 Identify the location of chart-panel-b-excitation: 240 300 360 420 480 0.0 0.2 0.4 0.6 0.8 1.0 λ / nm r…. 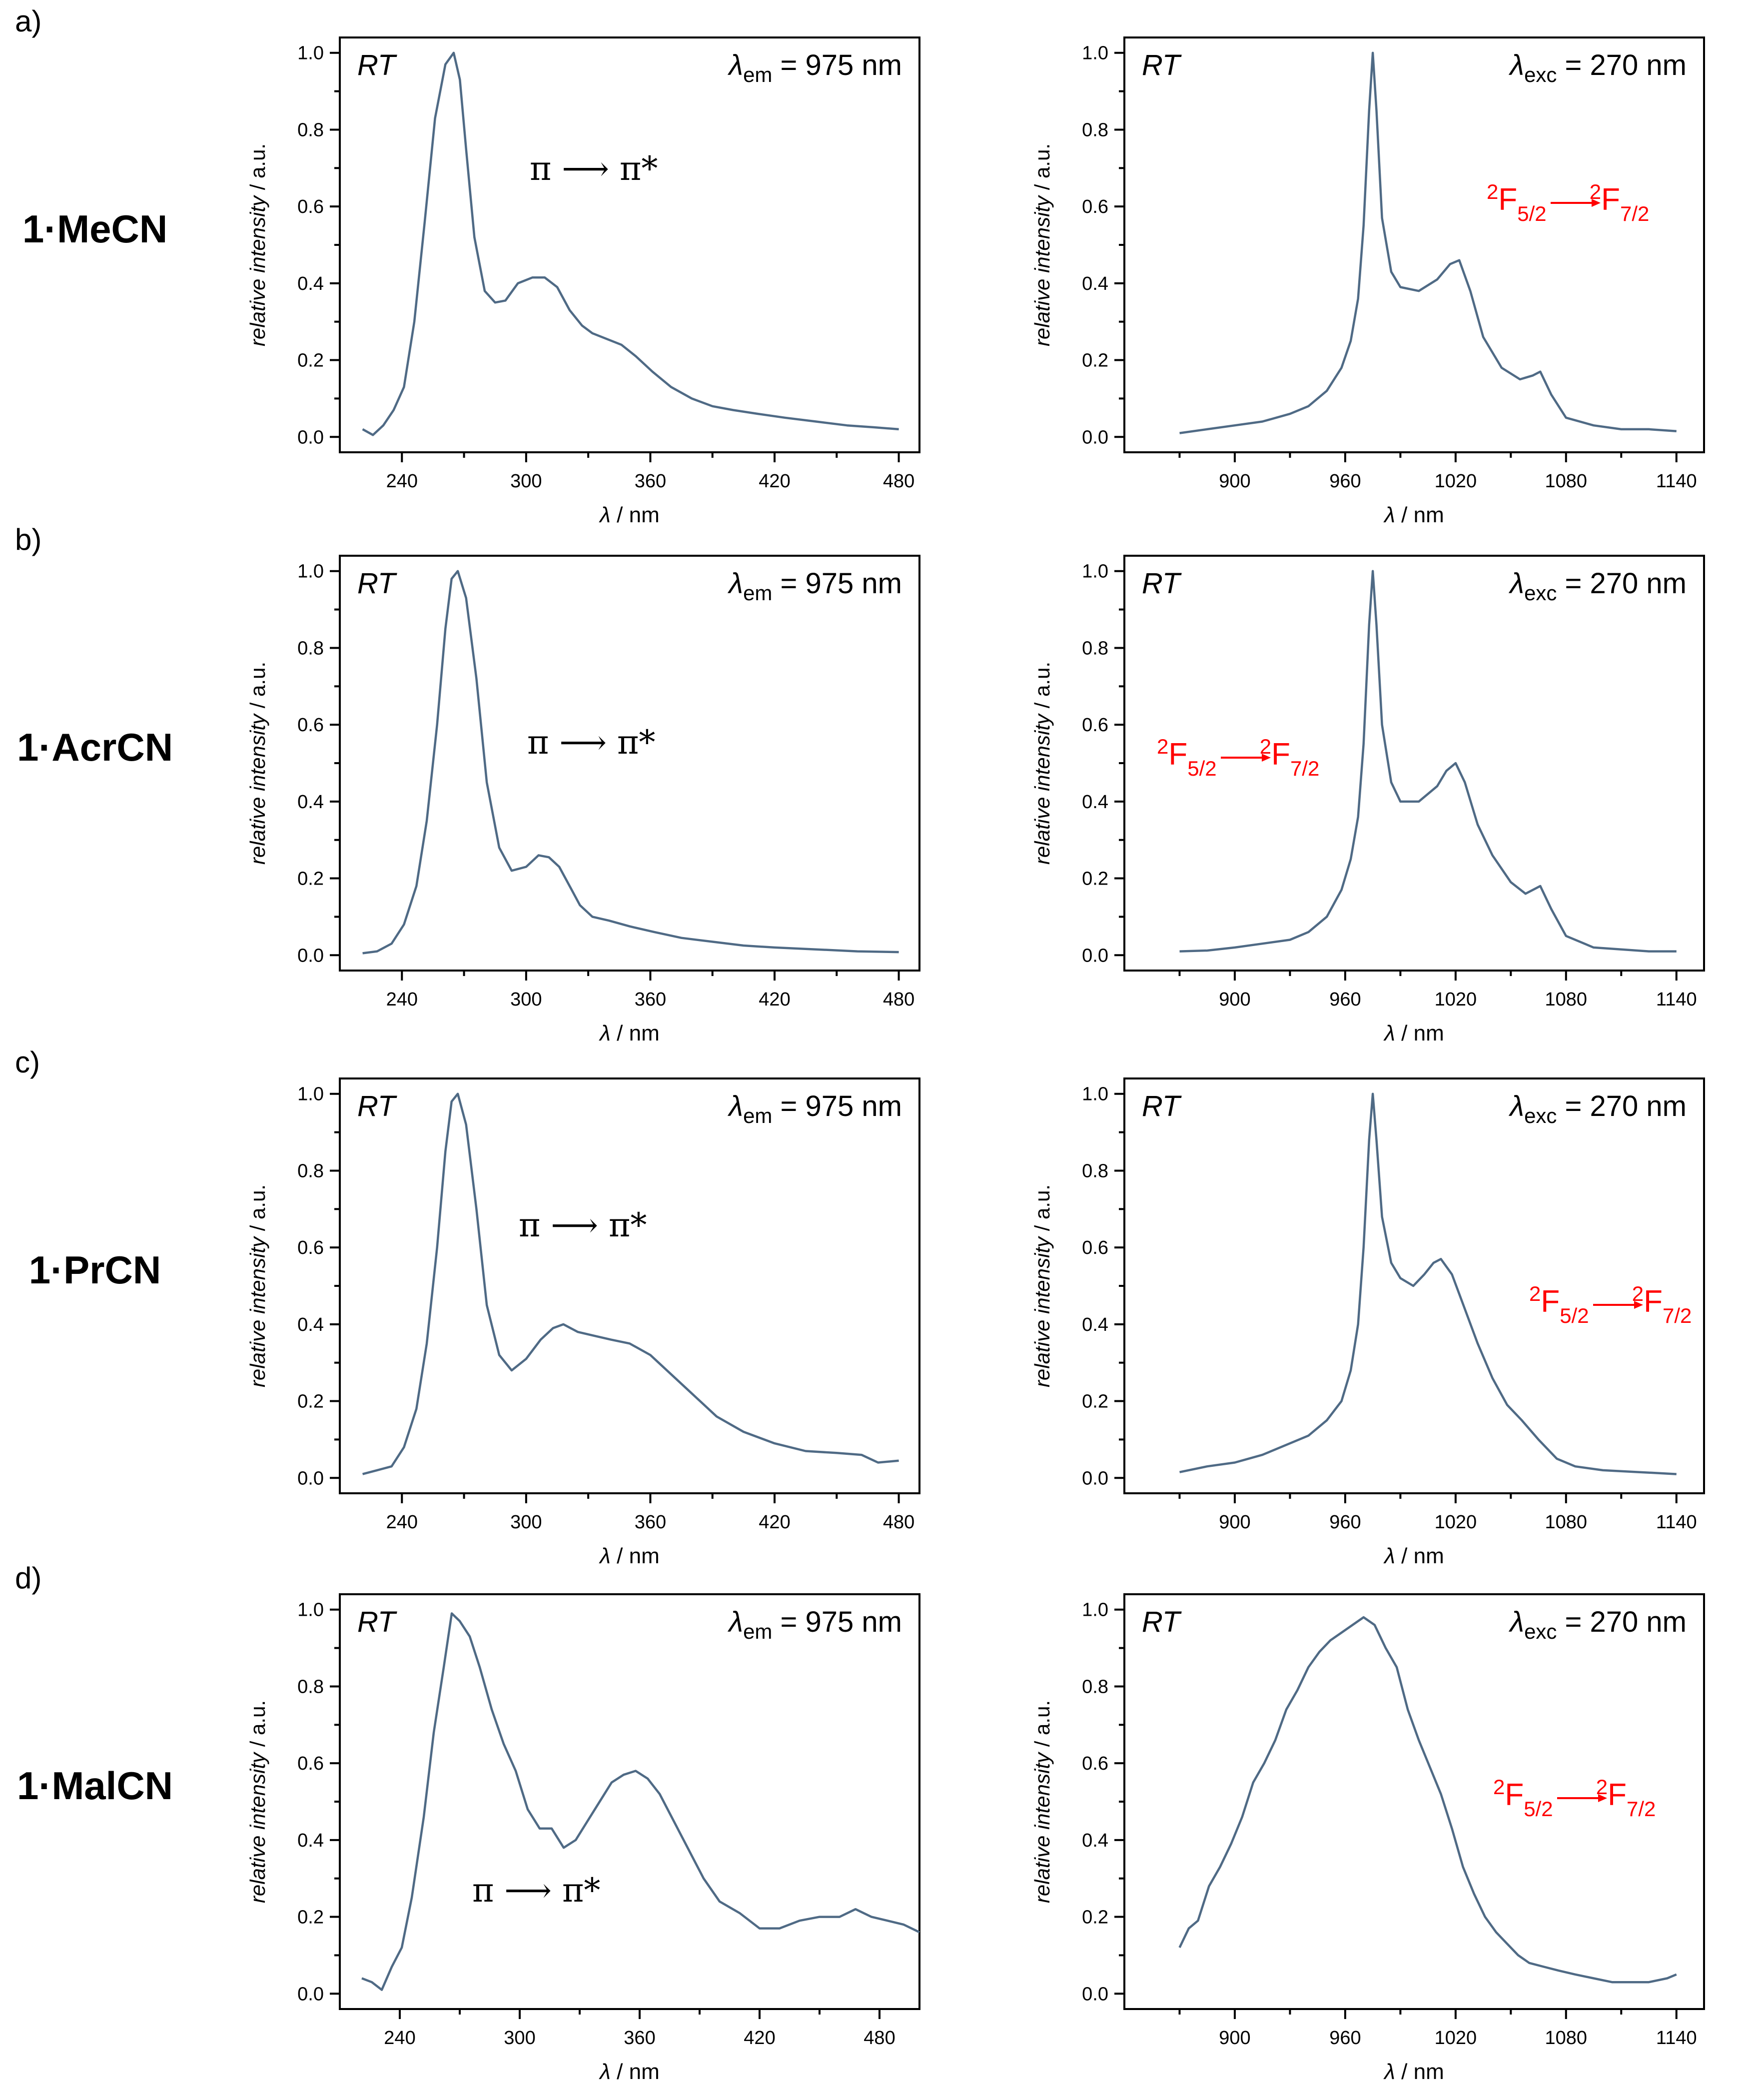
(583, 800).